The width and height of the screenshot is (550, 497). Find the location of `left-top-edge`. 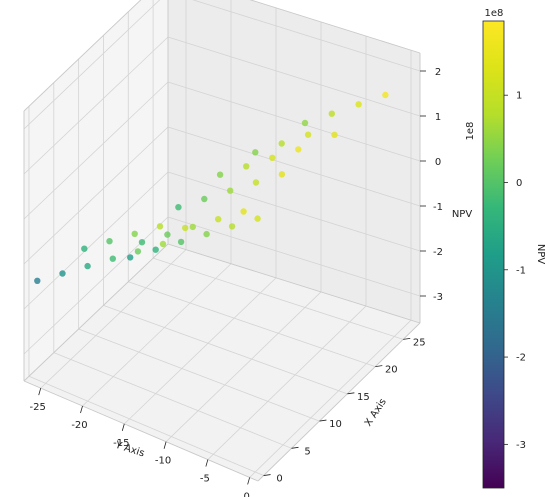

left-top-edge is located at coordinates (82, 56).